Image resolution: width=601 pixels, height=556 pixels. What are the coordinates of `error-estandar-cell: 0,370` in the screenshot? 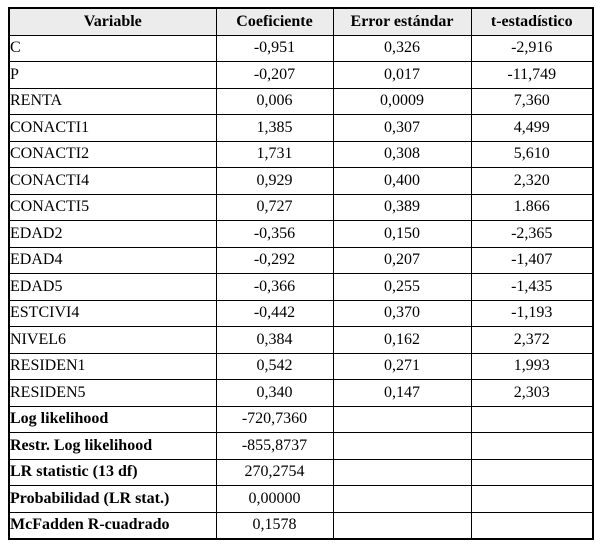 It's located at (402, 313).